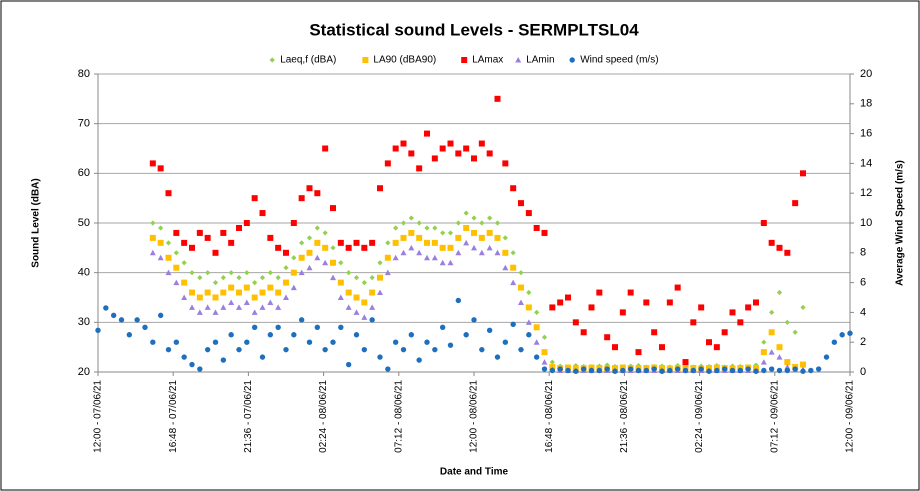  What do you see at coordinates (248, 416) in the screenshot?
I see `x-tick-label: 21:36 - 07/06/21` at bounding box center [248, 416].